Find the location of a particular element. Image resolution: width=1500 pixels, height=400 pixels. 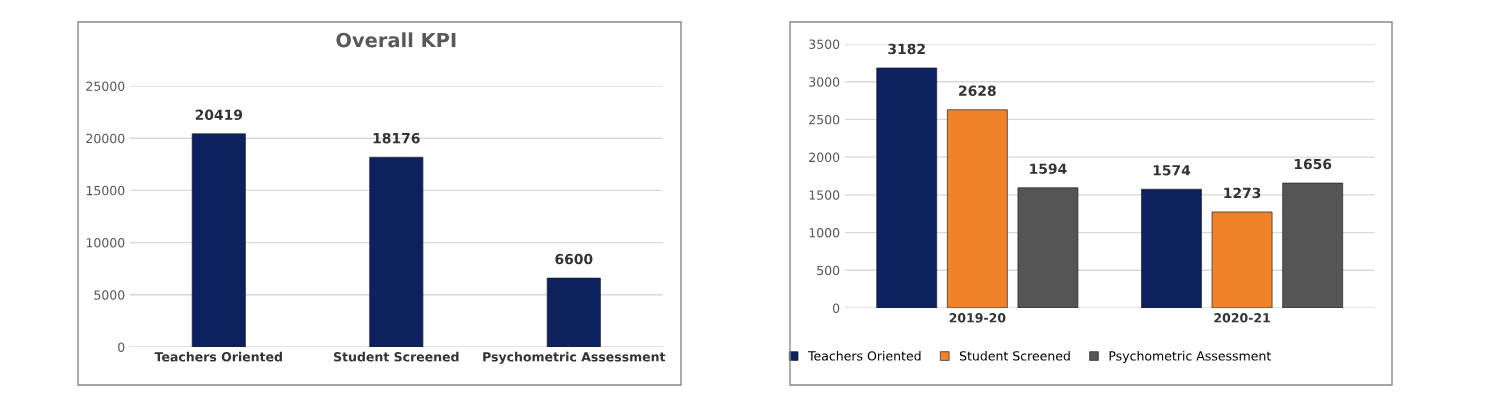

data-label: 18176 is located at coordinates (396, 138).